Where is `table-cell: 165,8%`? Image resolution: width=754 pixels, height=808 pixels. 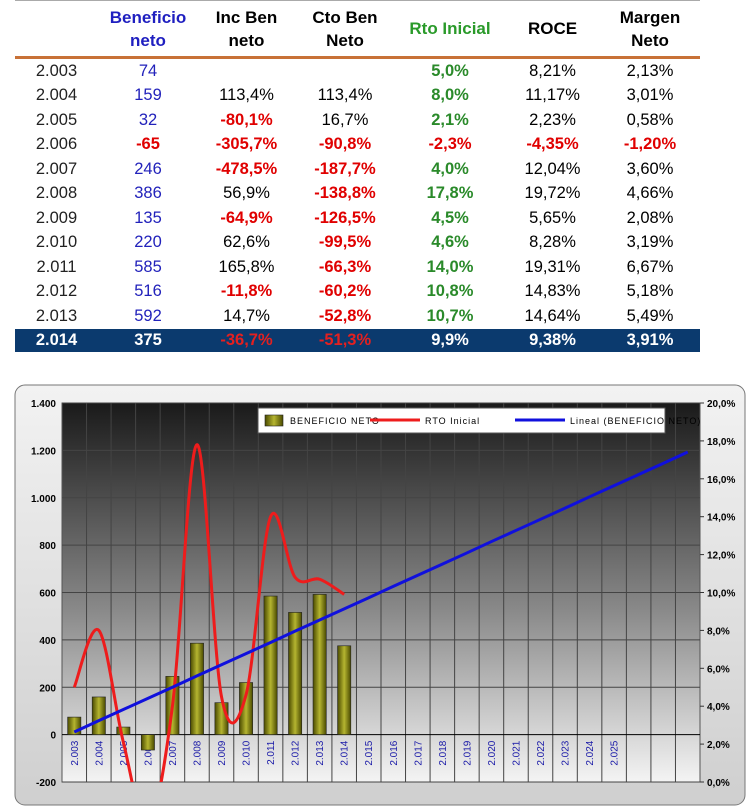 table-cell: 165,8% is located at coordinates (246, 266).